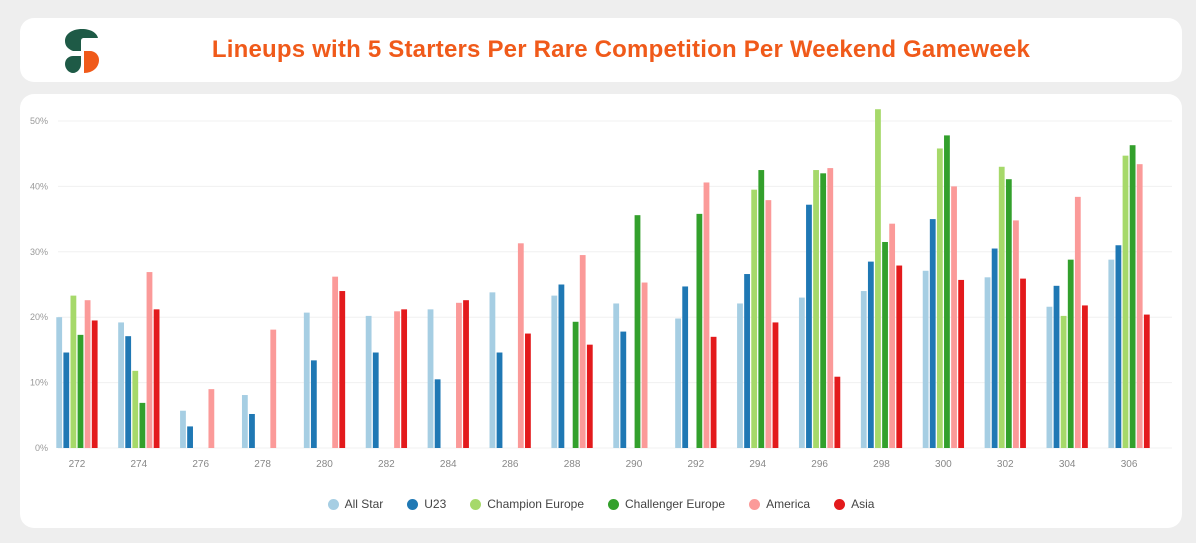 The height and width of the screenshot is (543, 1196). Describe the element at coordinates (788, 504) in the screenshot. I see `legend-label: America` at that location.